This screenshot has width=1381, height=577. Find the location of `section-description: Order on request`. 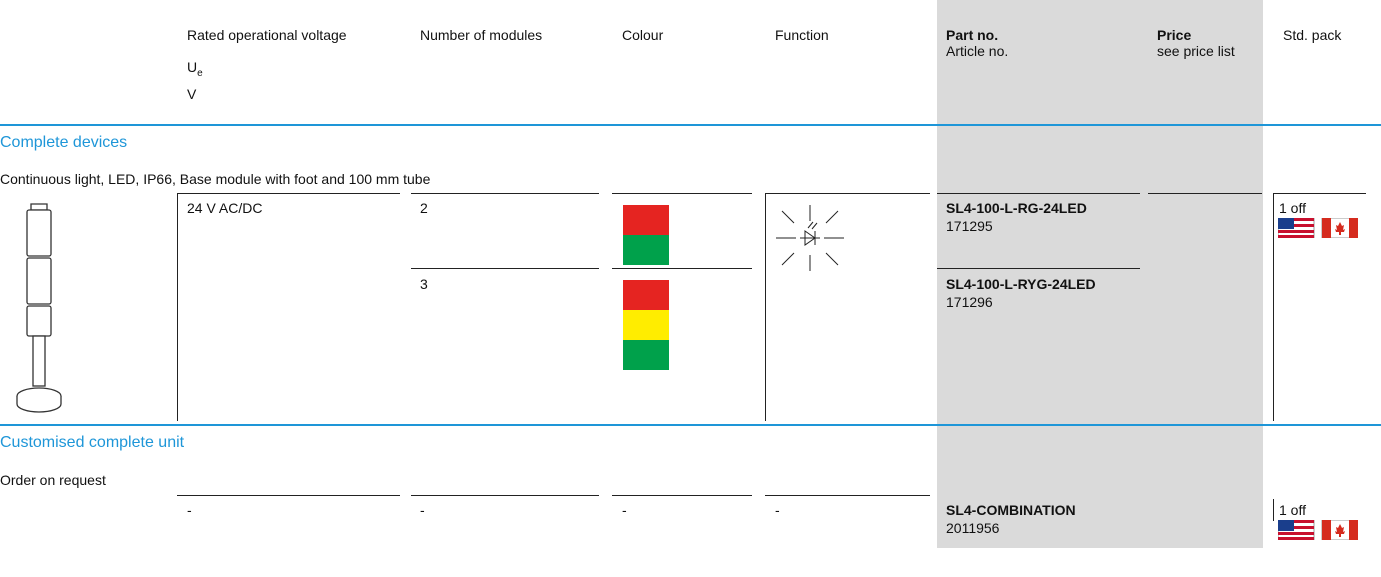

section-description: Order on request is located at coordinates (53, 480).